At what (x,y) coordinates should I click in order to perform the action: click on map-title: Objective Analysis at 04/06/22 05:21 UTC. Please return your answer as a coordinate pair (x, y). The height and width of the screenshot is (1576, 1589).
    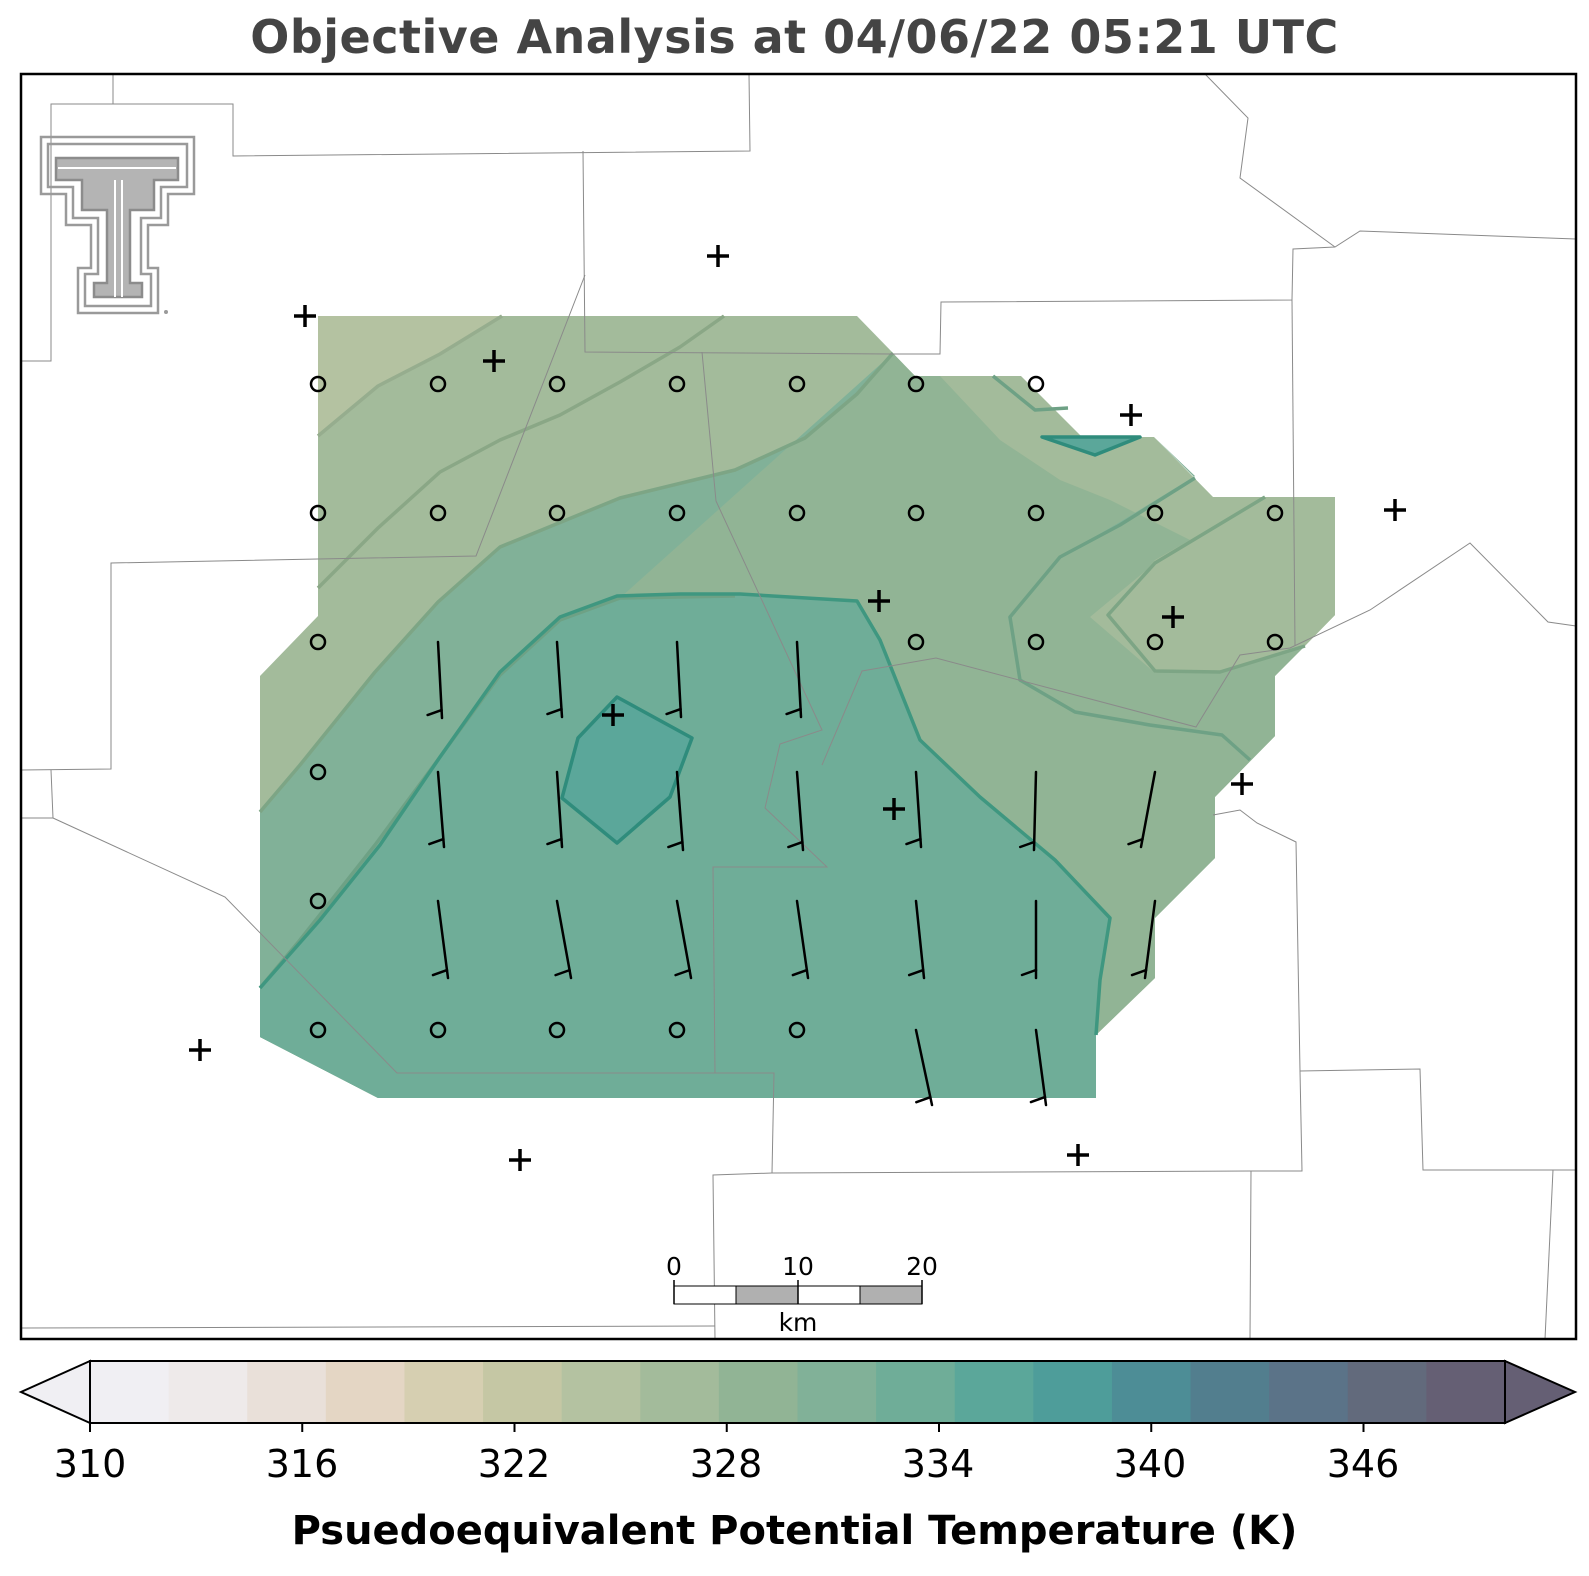
    Looking at the image, I should click on (794, 37).